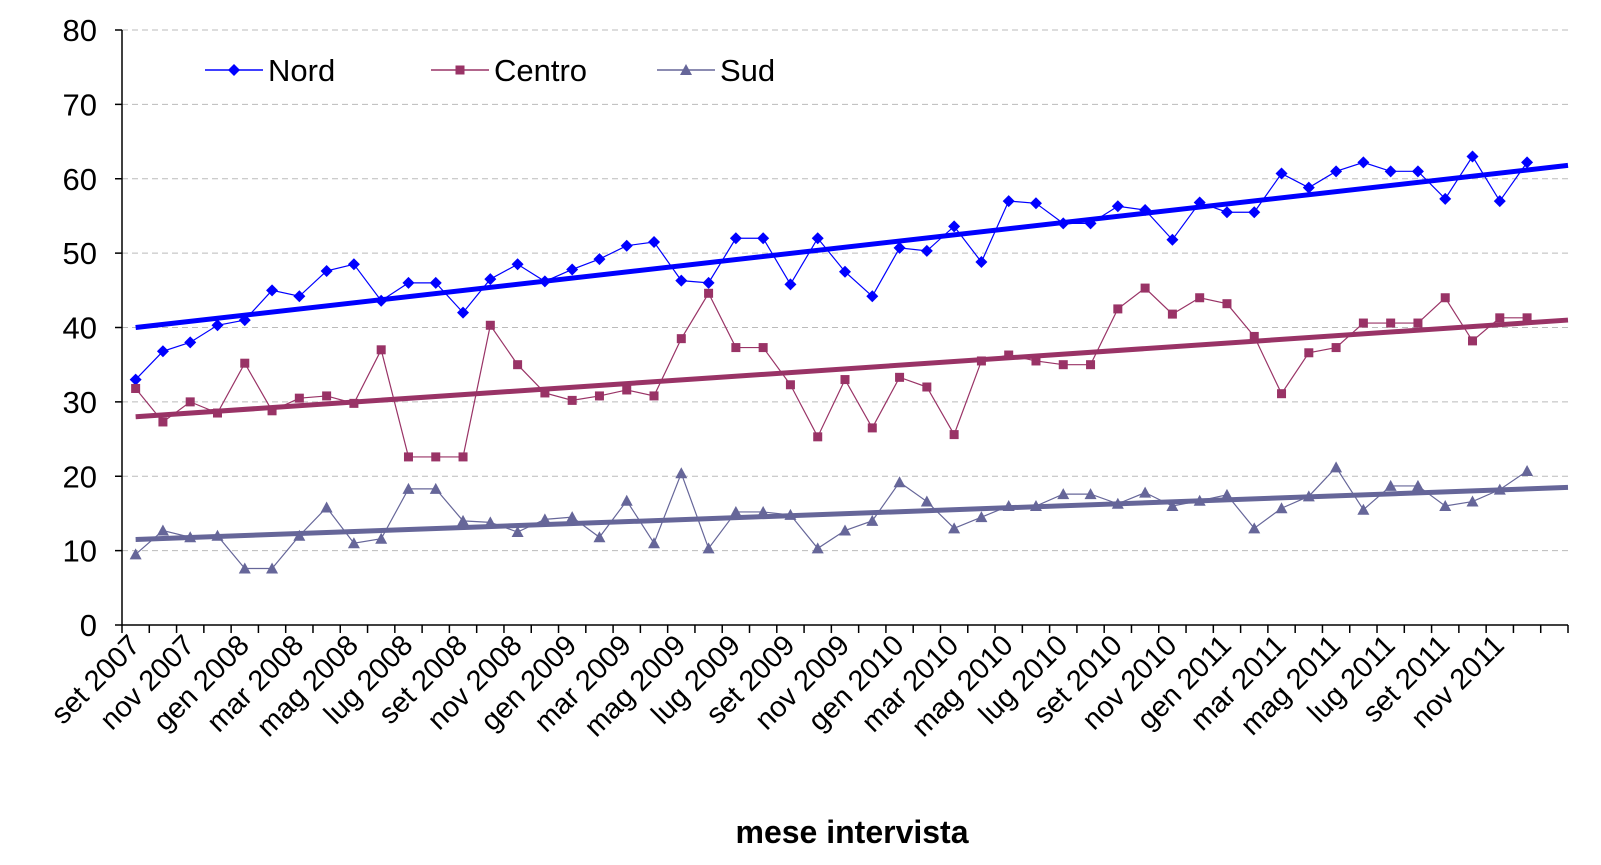  I want to click on y-tick-label: 20, so click(80, 476).